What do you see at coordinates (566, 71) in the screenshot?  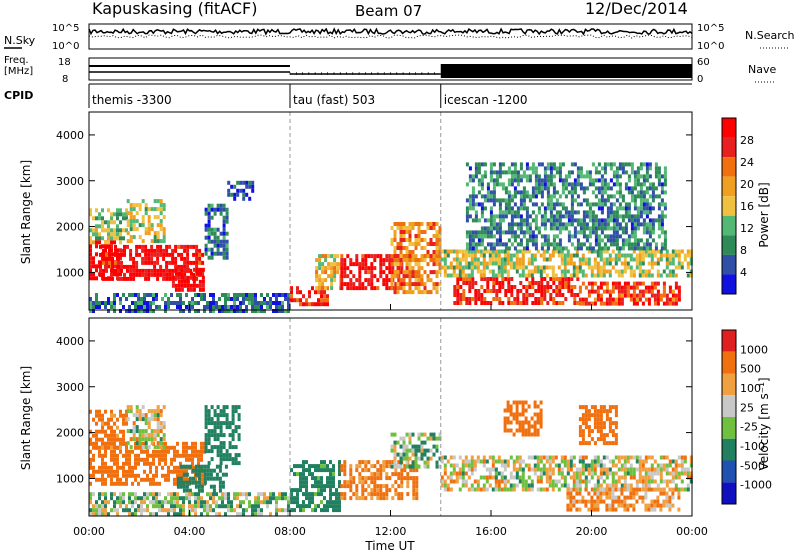 I see `nave-dense-block` at bounding box center [566, 71].